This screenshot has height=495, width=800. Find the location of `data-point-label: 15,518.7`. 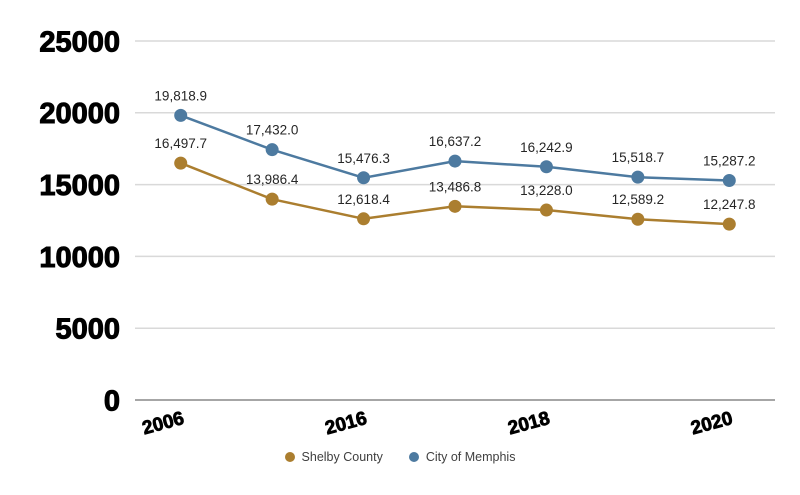

data-point-label: 15,518.7 is located at coordinates (638, 157).